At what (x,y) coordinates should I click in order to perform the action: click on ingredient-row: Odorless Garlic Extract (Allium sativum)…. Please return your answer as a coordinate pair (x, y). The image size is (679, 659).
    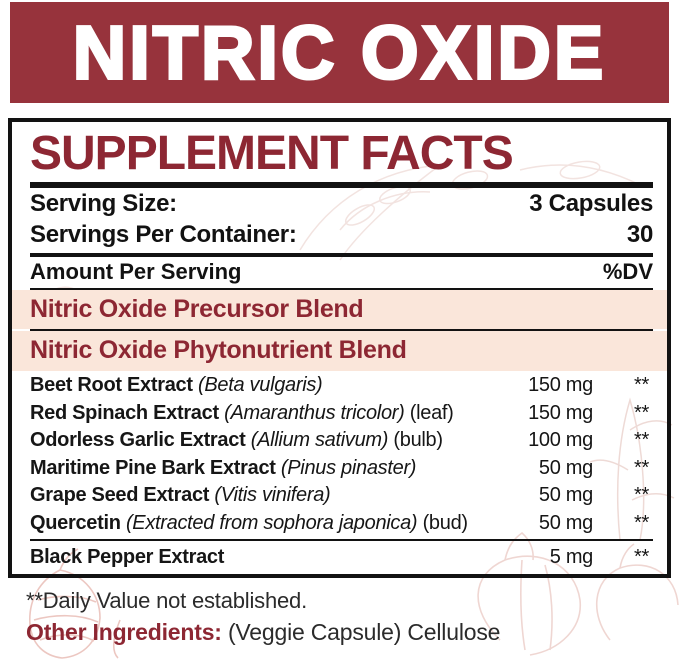
    Looking at the image, I should click on (339, 441).